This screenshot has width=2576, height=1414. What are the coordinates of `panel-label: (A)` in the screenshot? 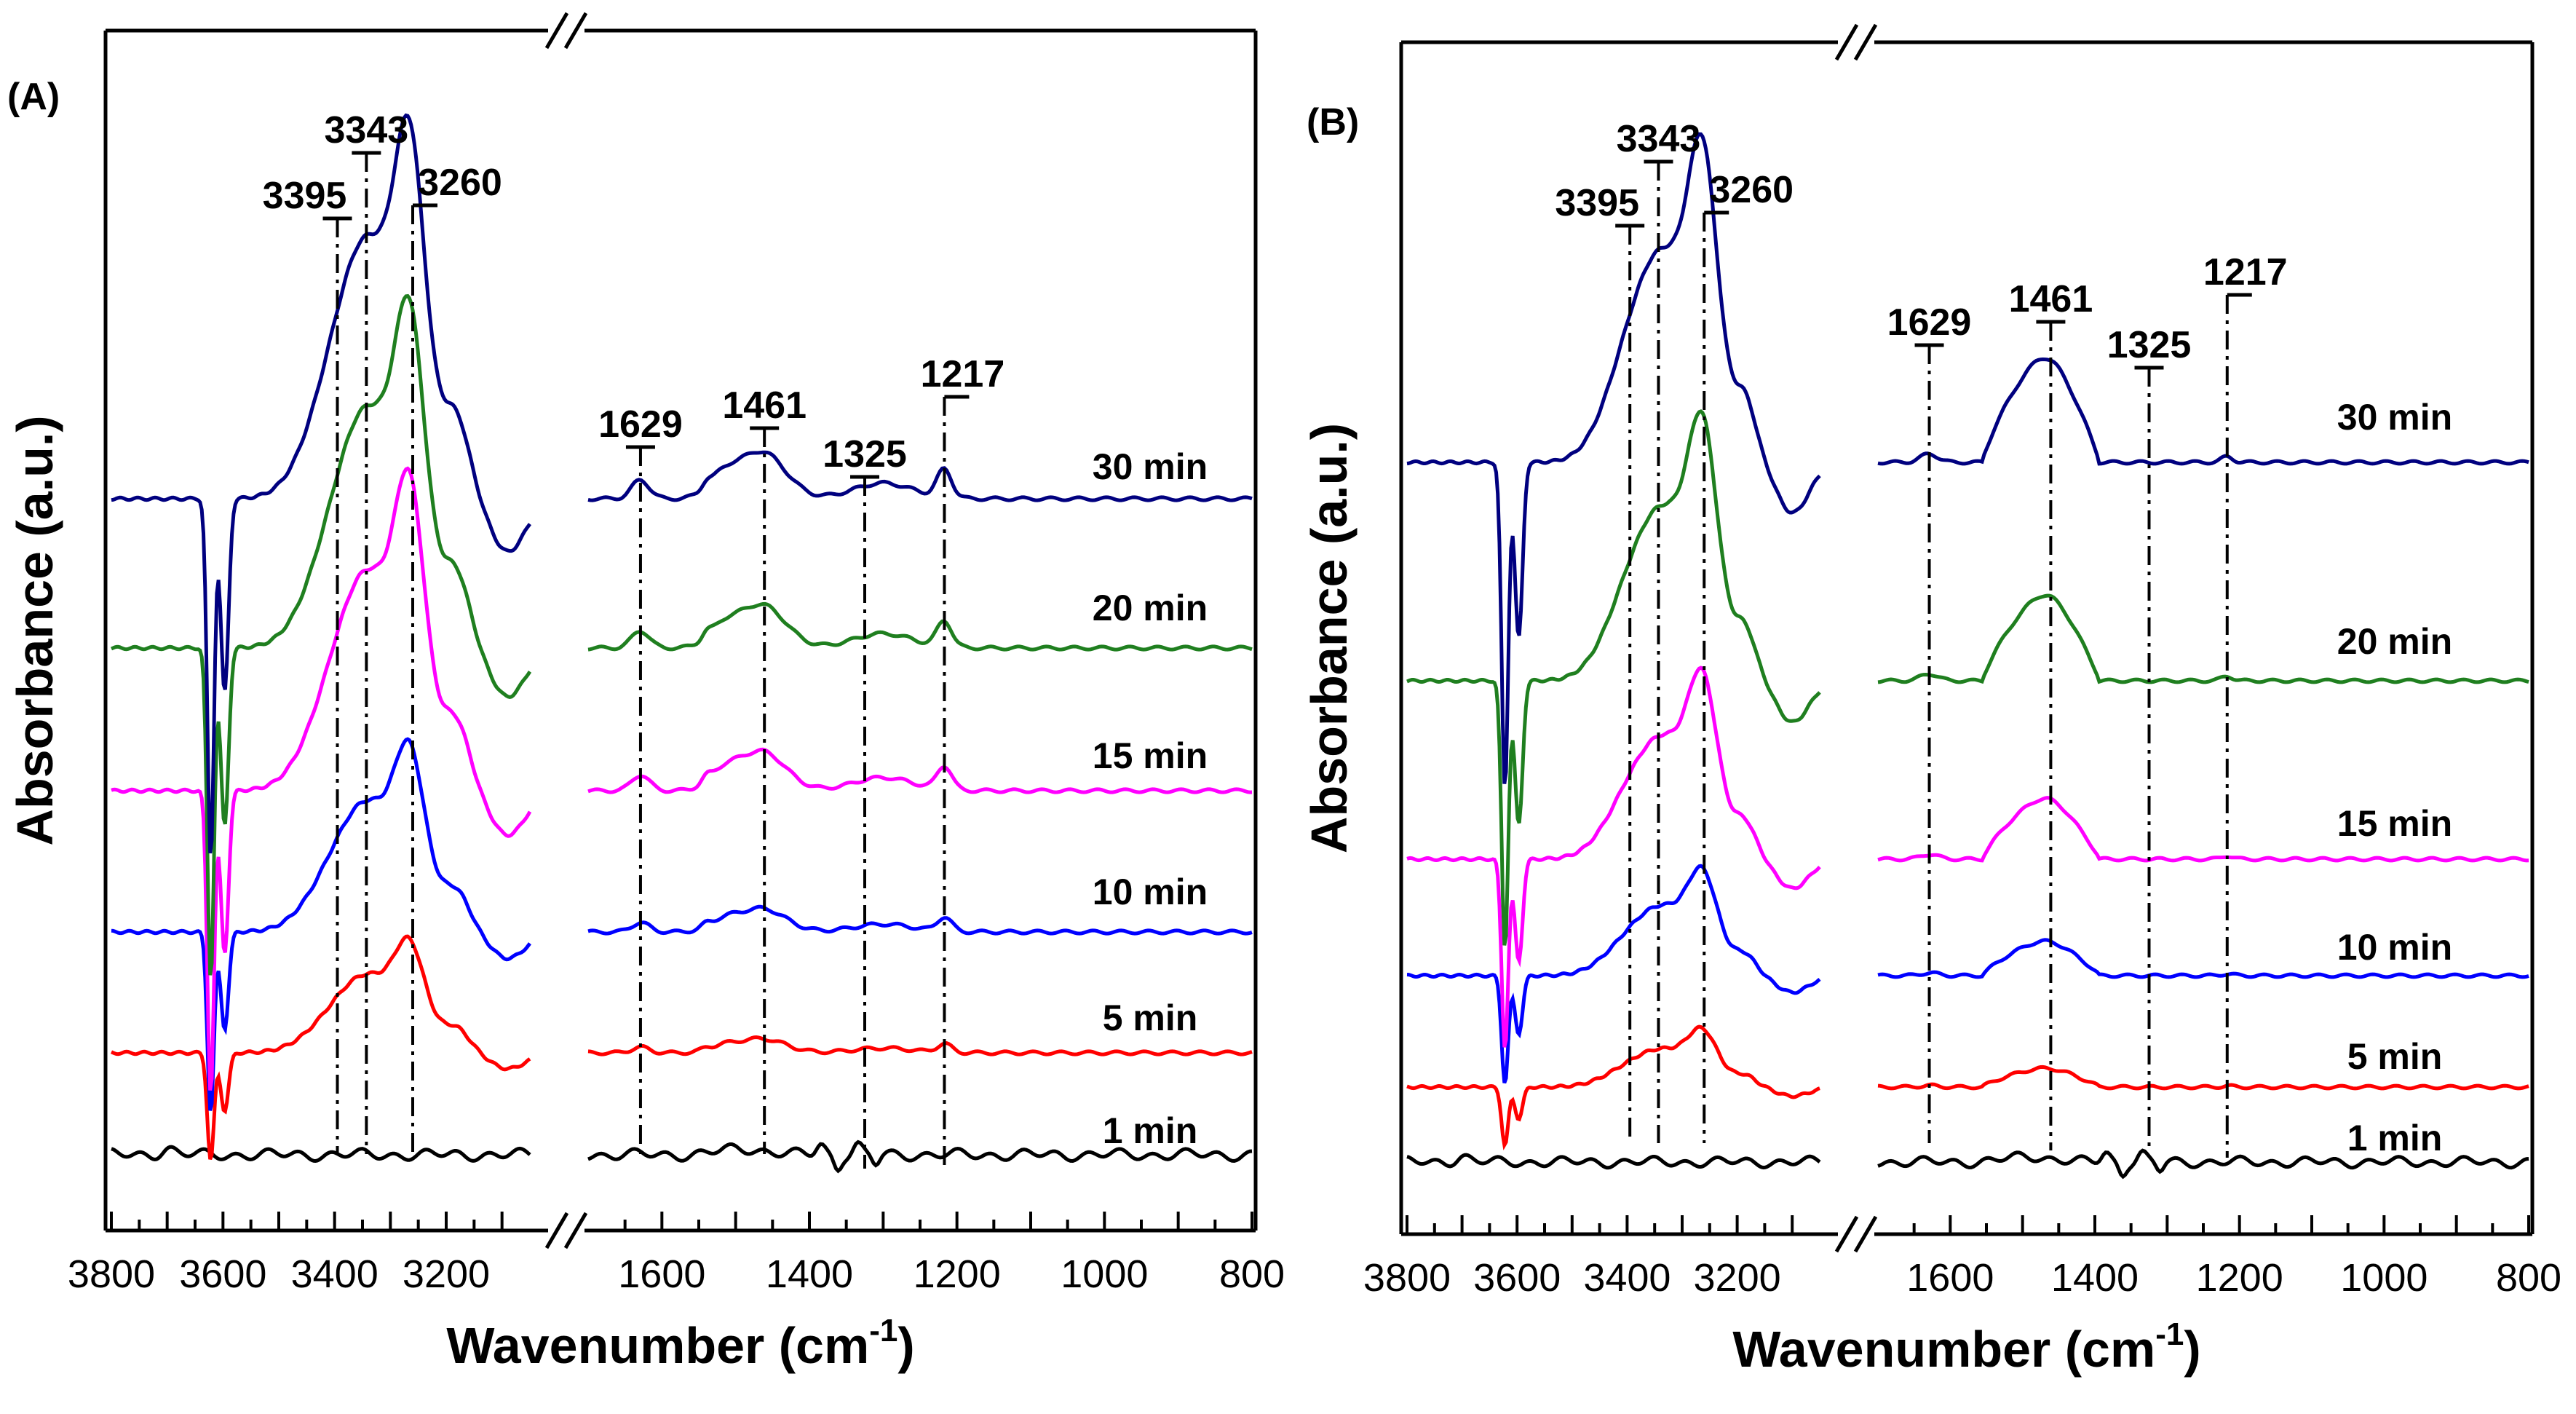 It's located at (33, 97).